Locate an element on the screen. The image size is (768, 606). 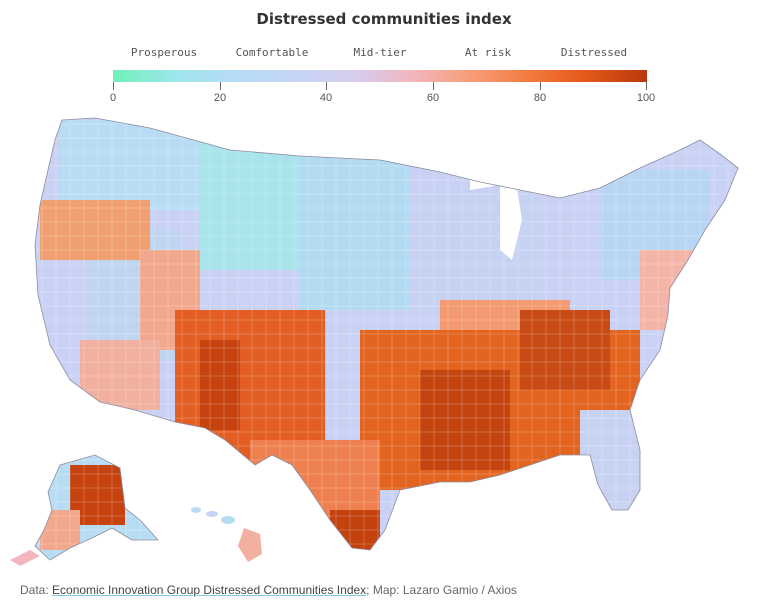
legend-tick-label-100: 100 is located at coordinates (646, 98).